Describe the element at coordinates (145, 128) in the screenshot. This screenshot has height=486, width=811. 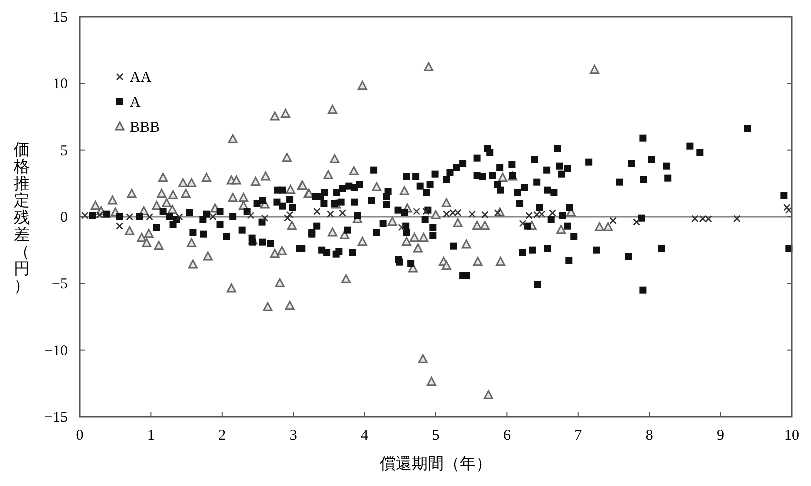
I see `legend-label: BBB` at that location.